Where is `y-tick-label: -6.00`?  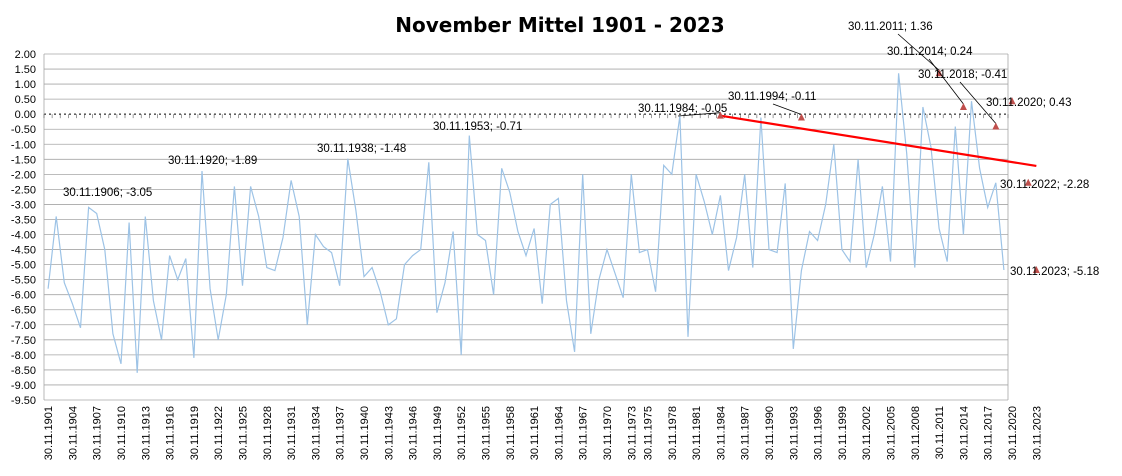
y-tick-label: -6.00 is located at coordinates (23, 296).